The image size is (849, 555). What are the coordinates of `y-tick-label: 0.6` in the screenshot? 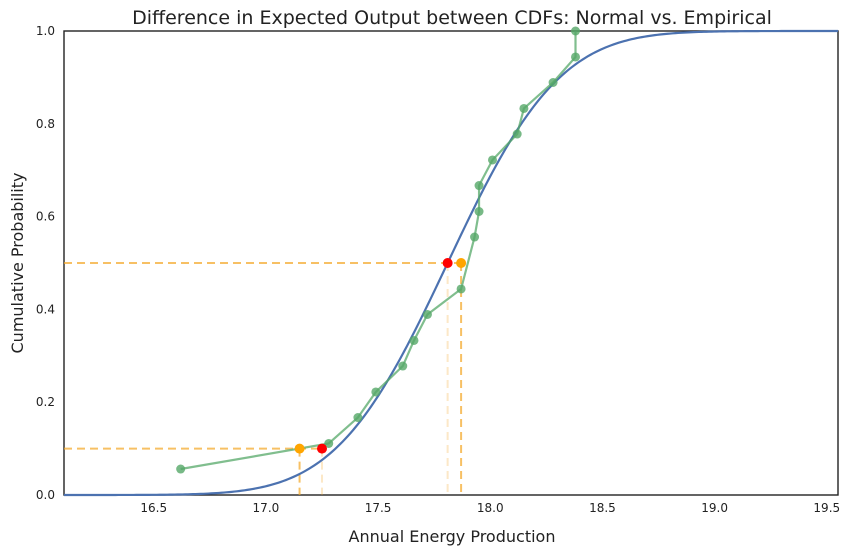 It's located at (45, 217).